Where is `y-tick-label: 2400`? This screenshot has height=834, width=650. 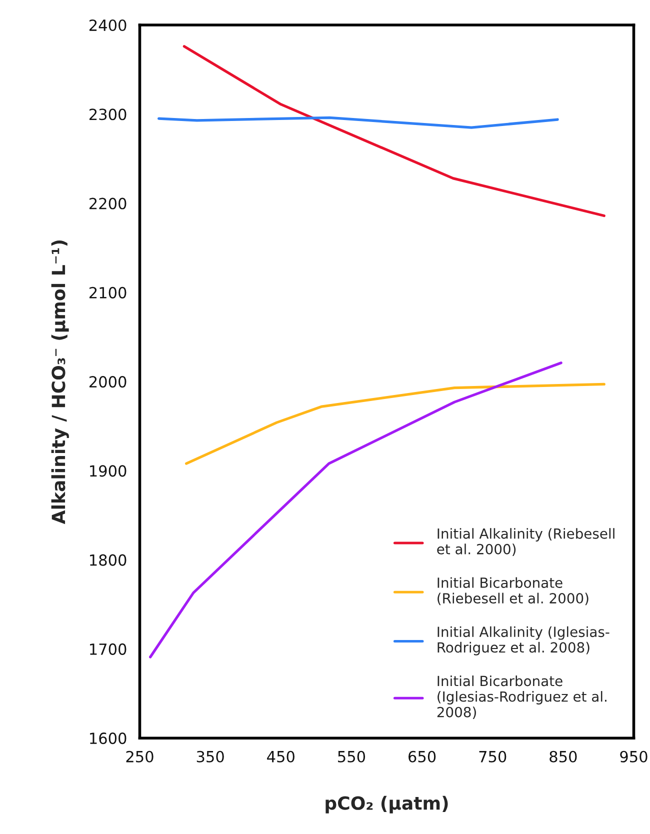
y-tick-label: 2400 is located at coordinates (107, 25).